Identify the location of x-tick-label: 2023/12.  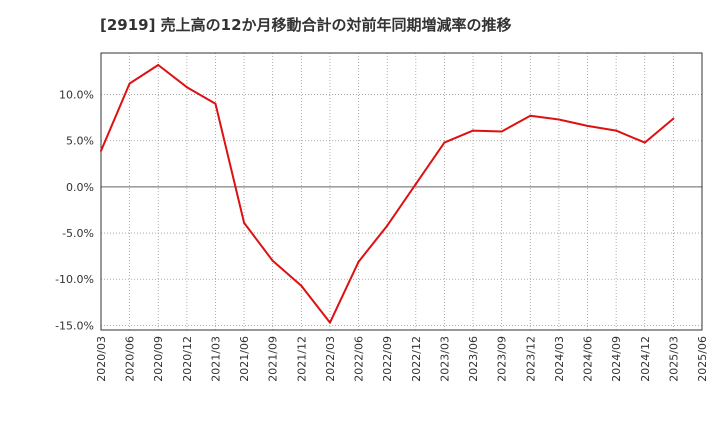
(530, 359).